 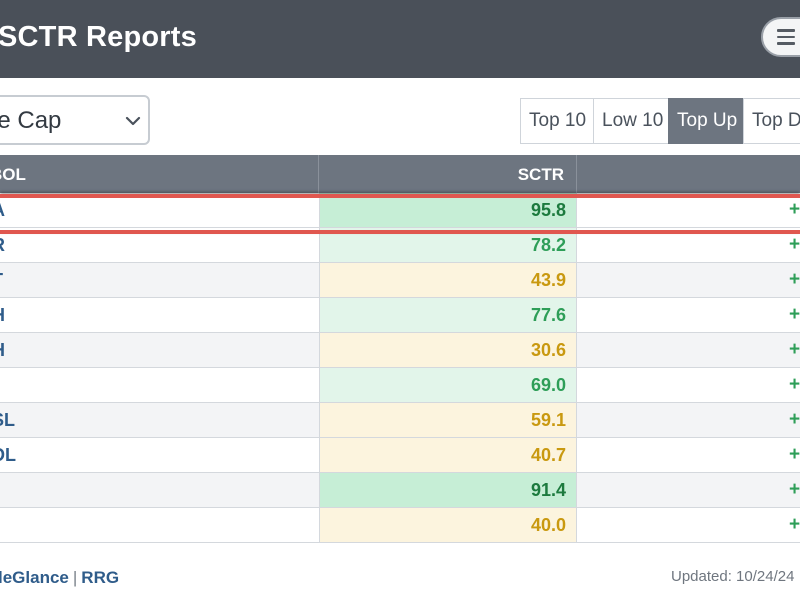 I want to click on chevron-down-icon, so click(x=133, y=121).